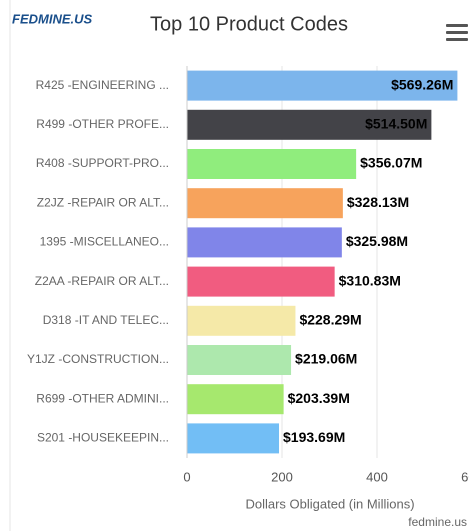 The width and height of the screenshot is (469, 531). Describe the element at coordinates (370, 280) in the screenshot. I see `value-label: $310.83M` at that location.